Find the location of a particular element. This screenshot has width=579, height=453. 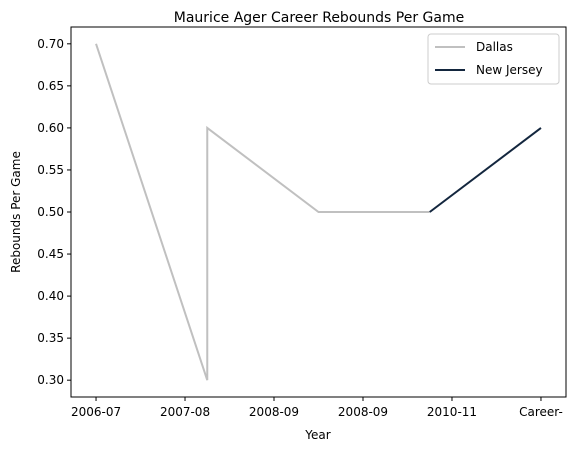

y-tick-label: 0.35 is located at coordinates (50, 338).